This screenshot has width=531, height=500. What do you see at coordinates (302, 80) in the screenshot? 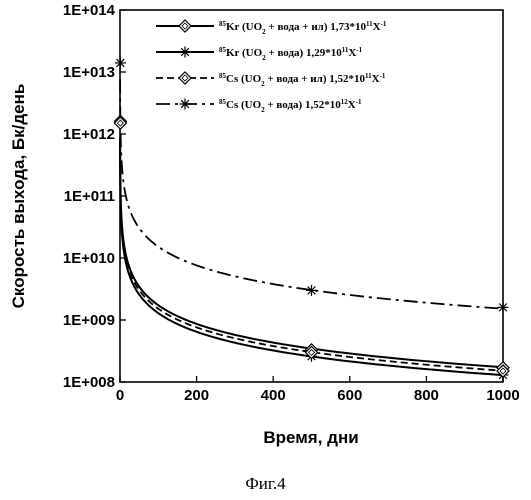
I see `legend-entry-3: 85Cs (UO2 + вода + ил) 1,52*1011X-1` at bounding box center [302, 80].